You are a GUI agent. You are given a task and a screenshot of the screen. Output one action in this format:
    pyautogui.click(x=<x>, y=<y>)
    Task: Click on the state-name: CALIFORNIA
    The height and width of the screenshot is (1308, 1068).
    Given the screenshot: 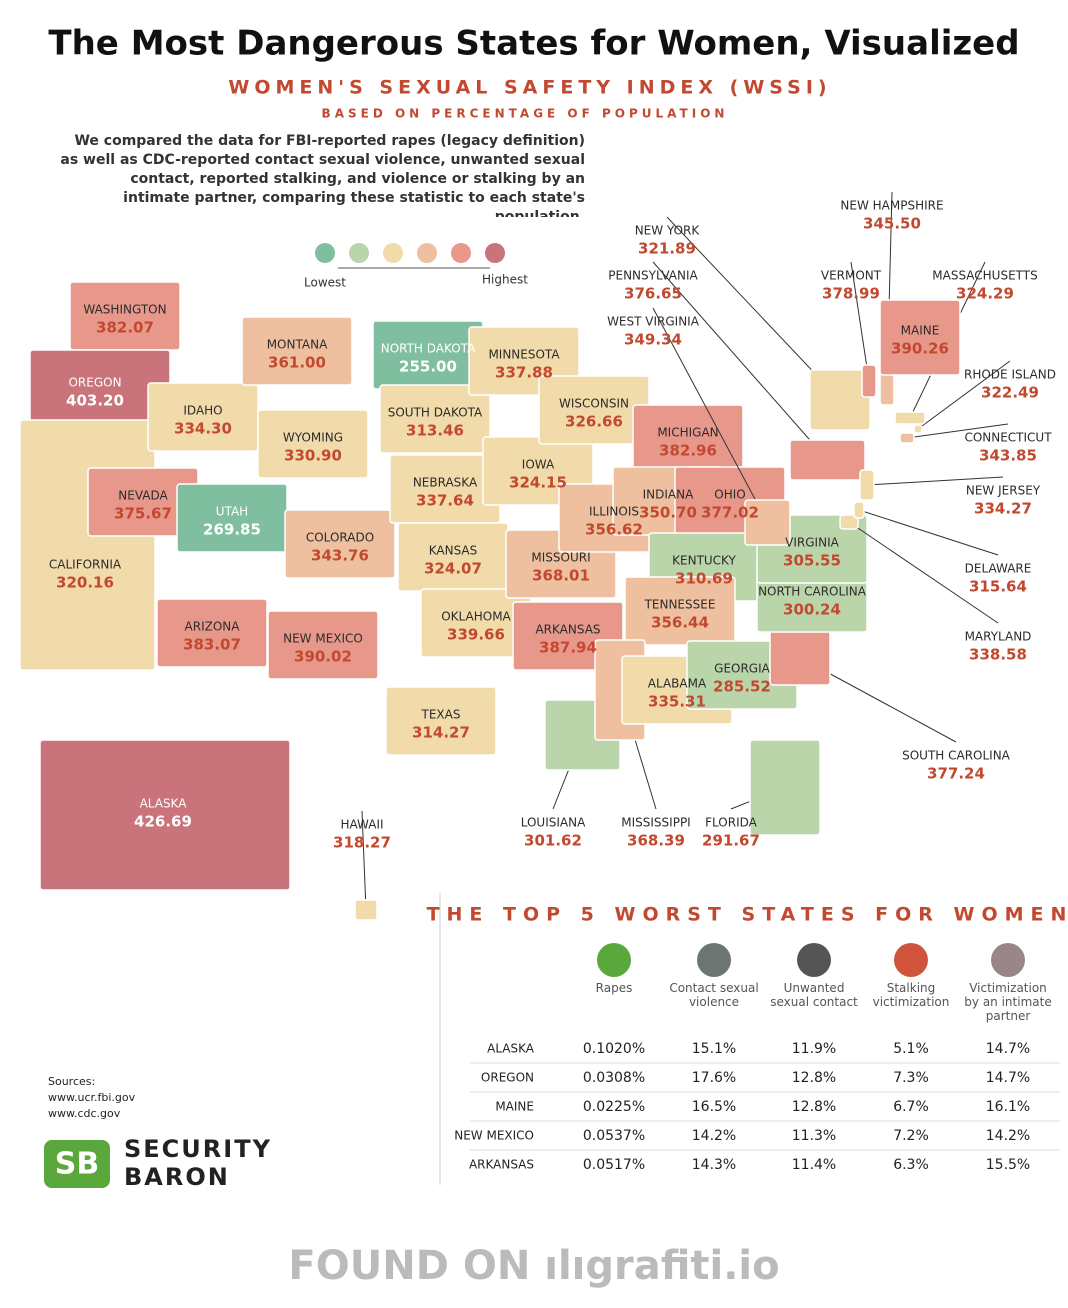 What is the action you would take?
    pyautogui.click(x=85, y=565)
    